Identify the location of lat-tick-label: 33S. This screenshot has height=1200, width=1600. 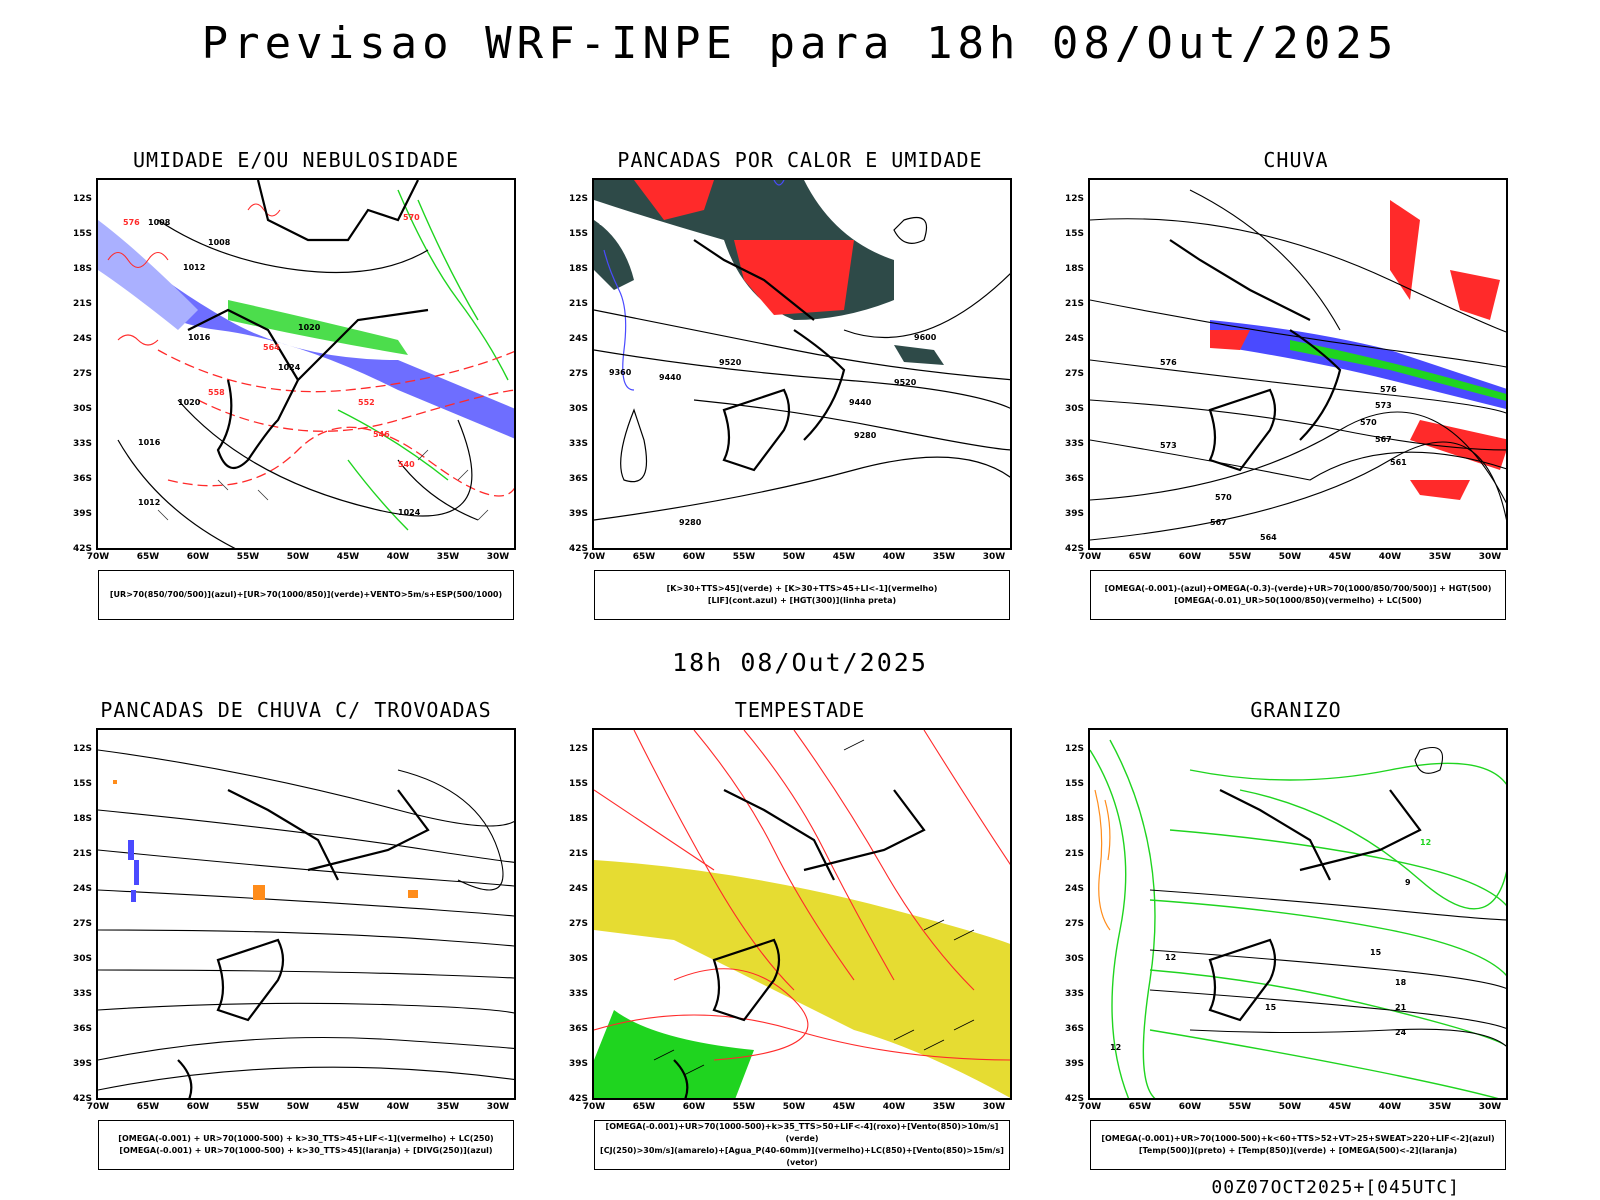
(82, 444).